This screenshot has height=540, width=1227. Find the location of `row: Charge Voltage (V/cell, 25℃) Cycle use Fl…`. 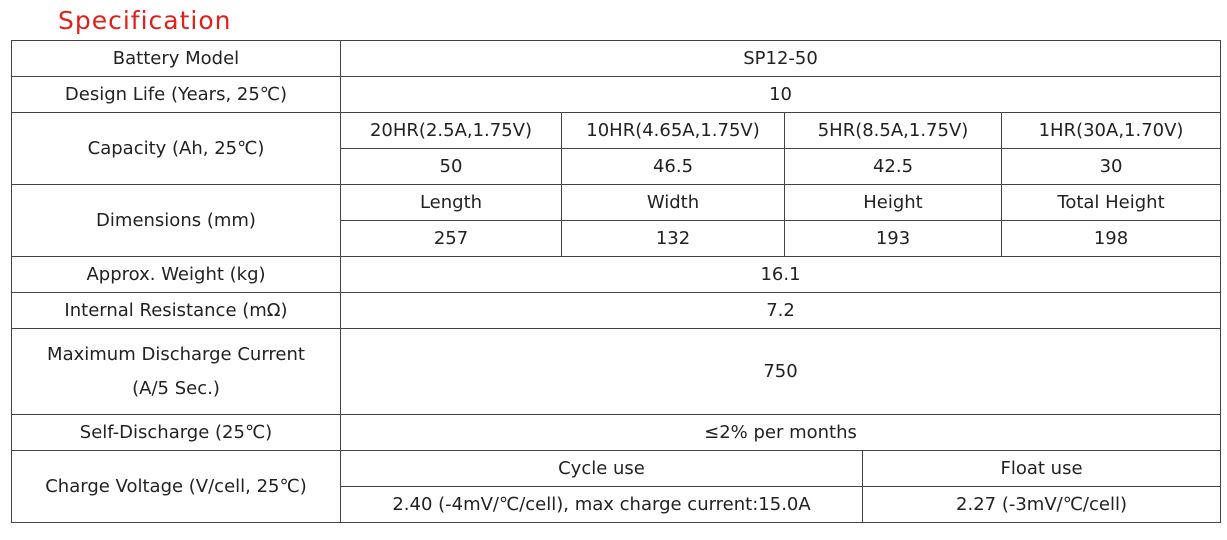

row: Charge Voltage (V/cell, 25℃) Cycle use Fl… is located at coordinates (616, 486).